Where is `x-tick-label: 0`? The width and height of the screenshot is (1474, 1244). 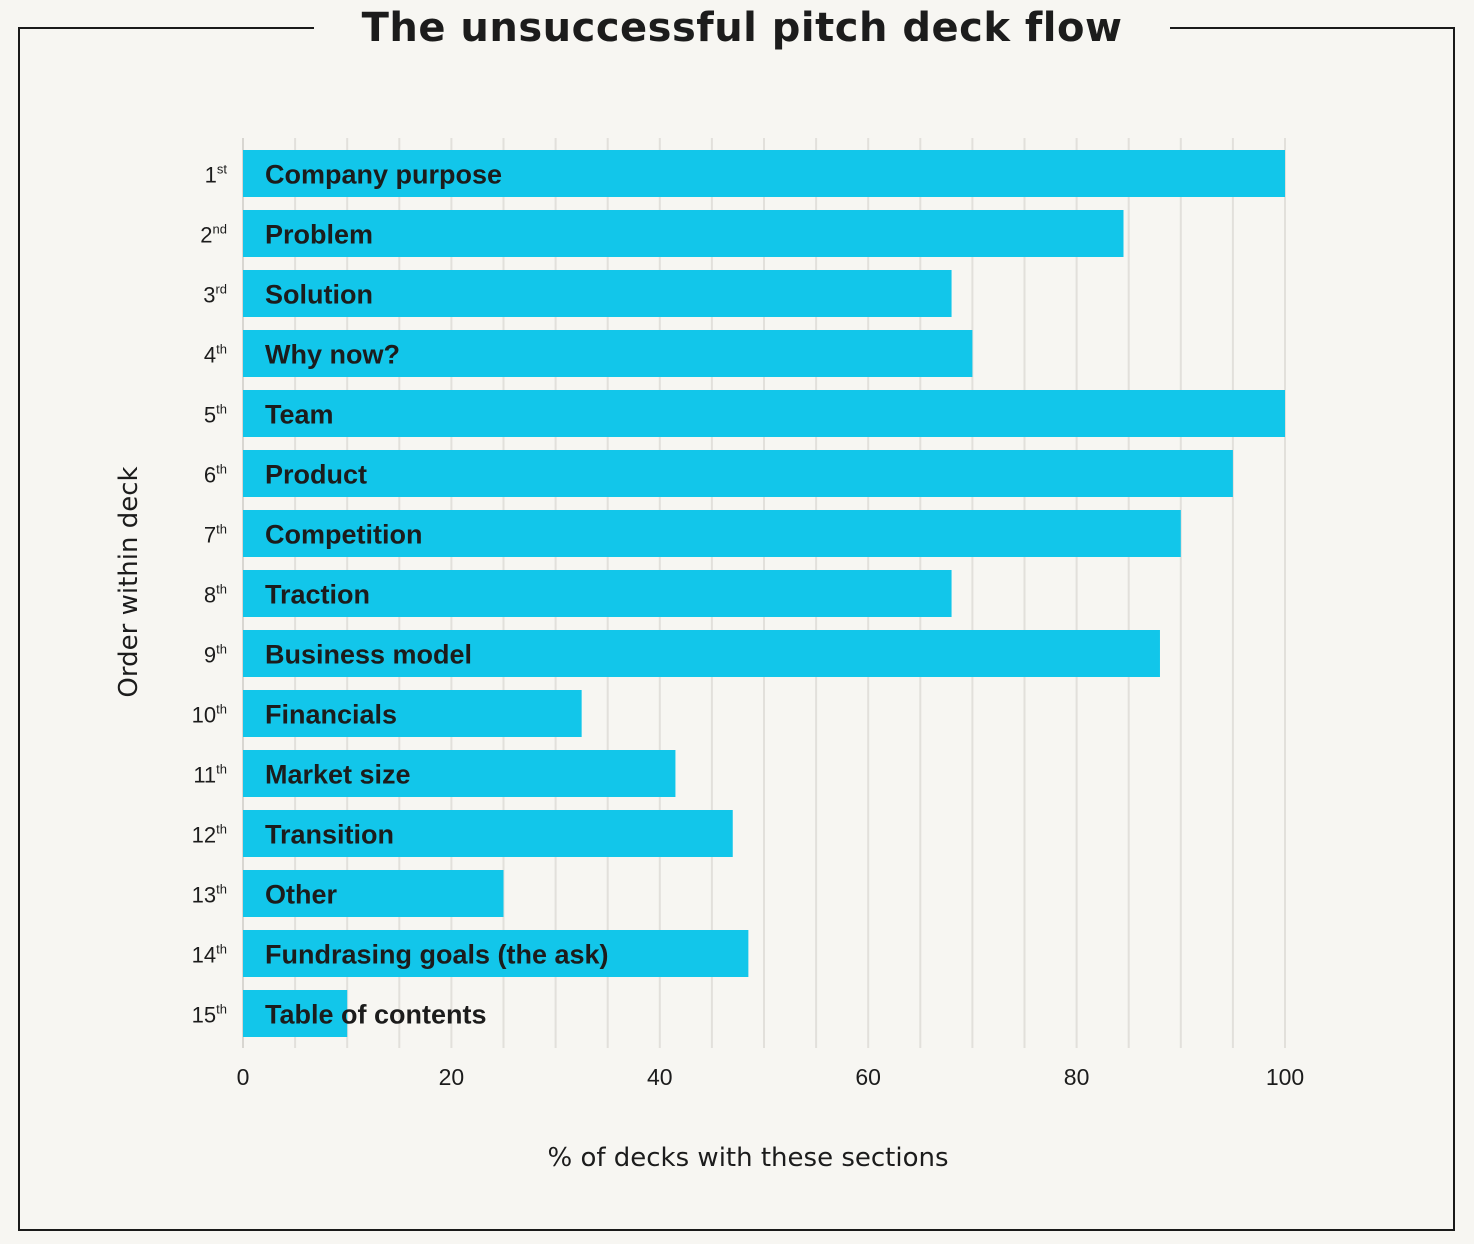 x-tick-label: 0 is located at coordinates (243, 1077).